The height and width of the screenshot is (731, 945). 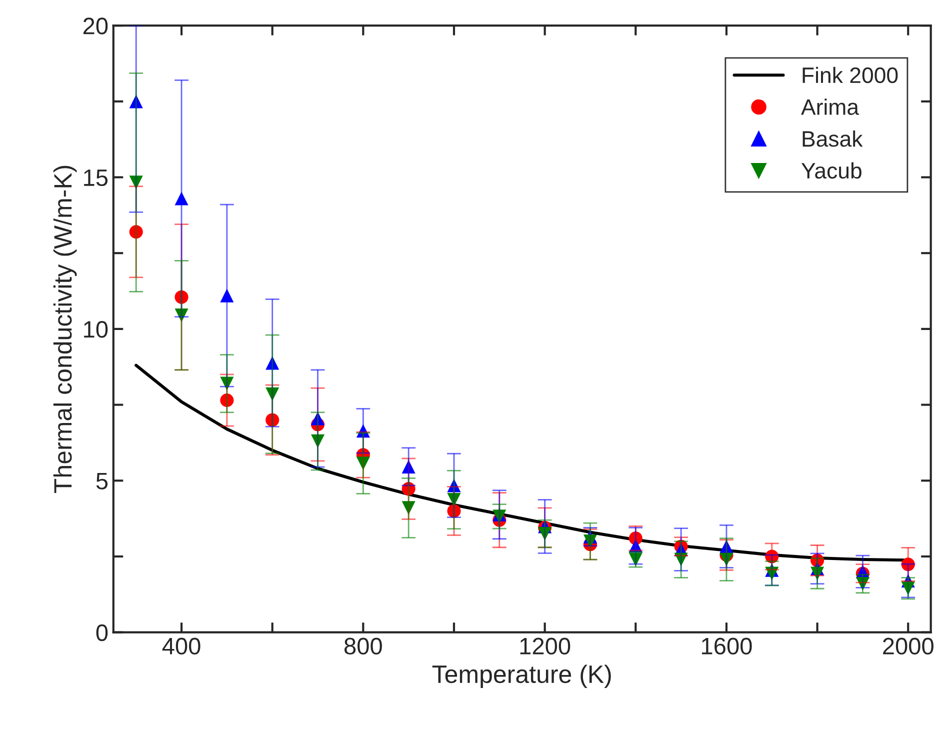 I want to click on x-tick-label: 800, so click(x=363, y=646).